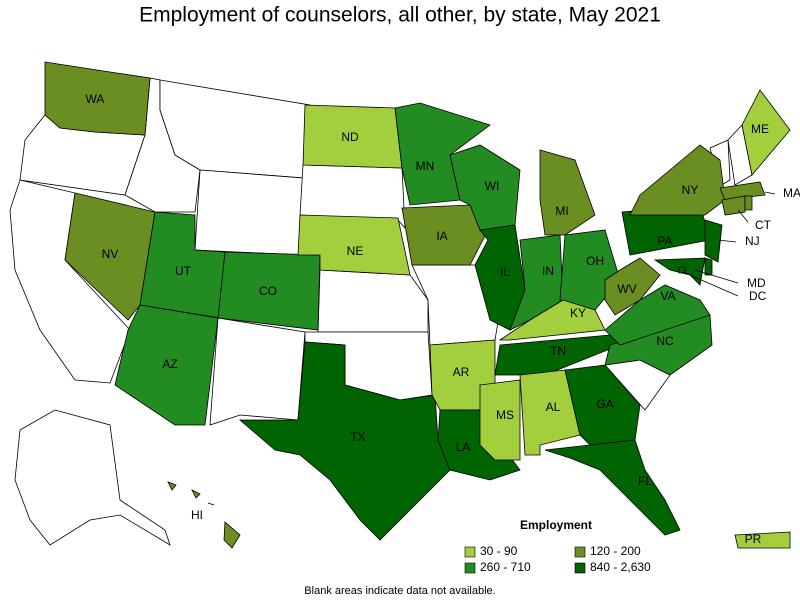 The image size is (800, 600). What do you see at coordinates (355, 251) in the screenshot?
I see `state-label: NE` at bounding box center [355, 251].